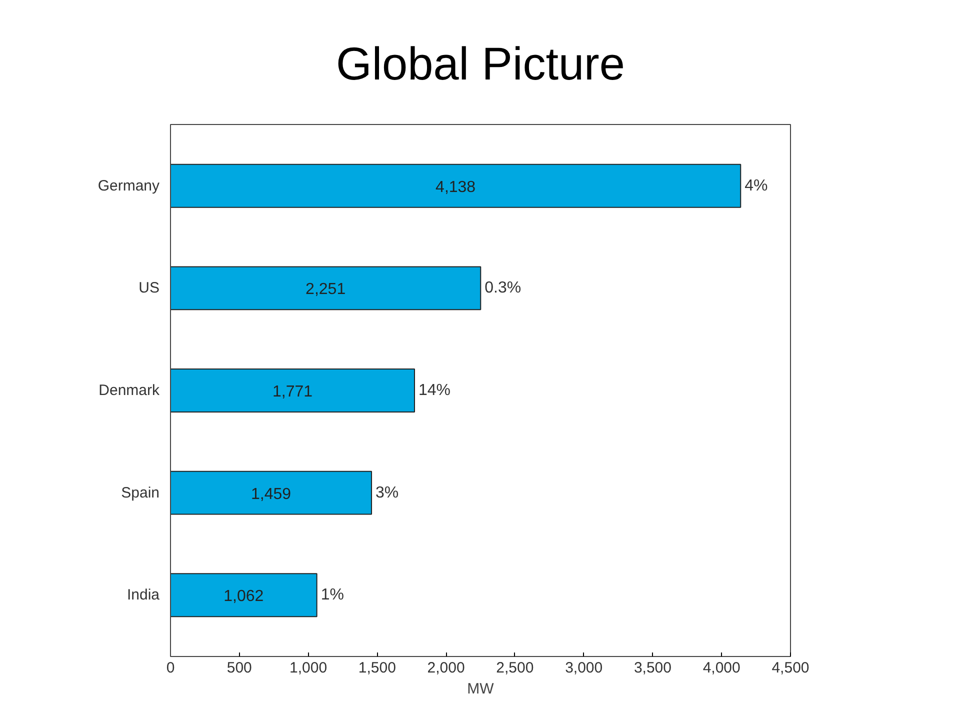 The image size is (960, 720). I want to click on y-tick-label: Denmark, so click(129, 390).